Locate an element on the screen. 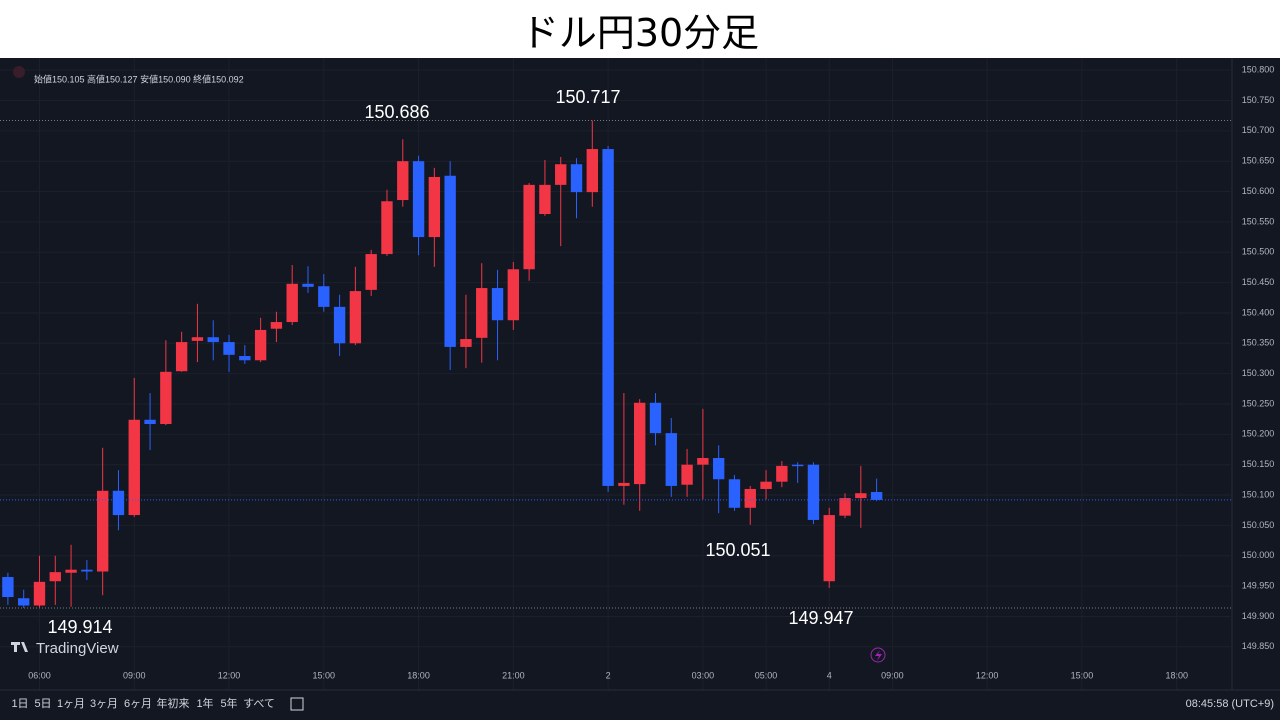  range-button: 1ヶ月 is located at coordinates (71, 704).